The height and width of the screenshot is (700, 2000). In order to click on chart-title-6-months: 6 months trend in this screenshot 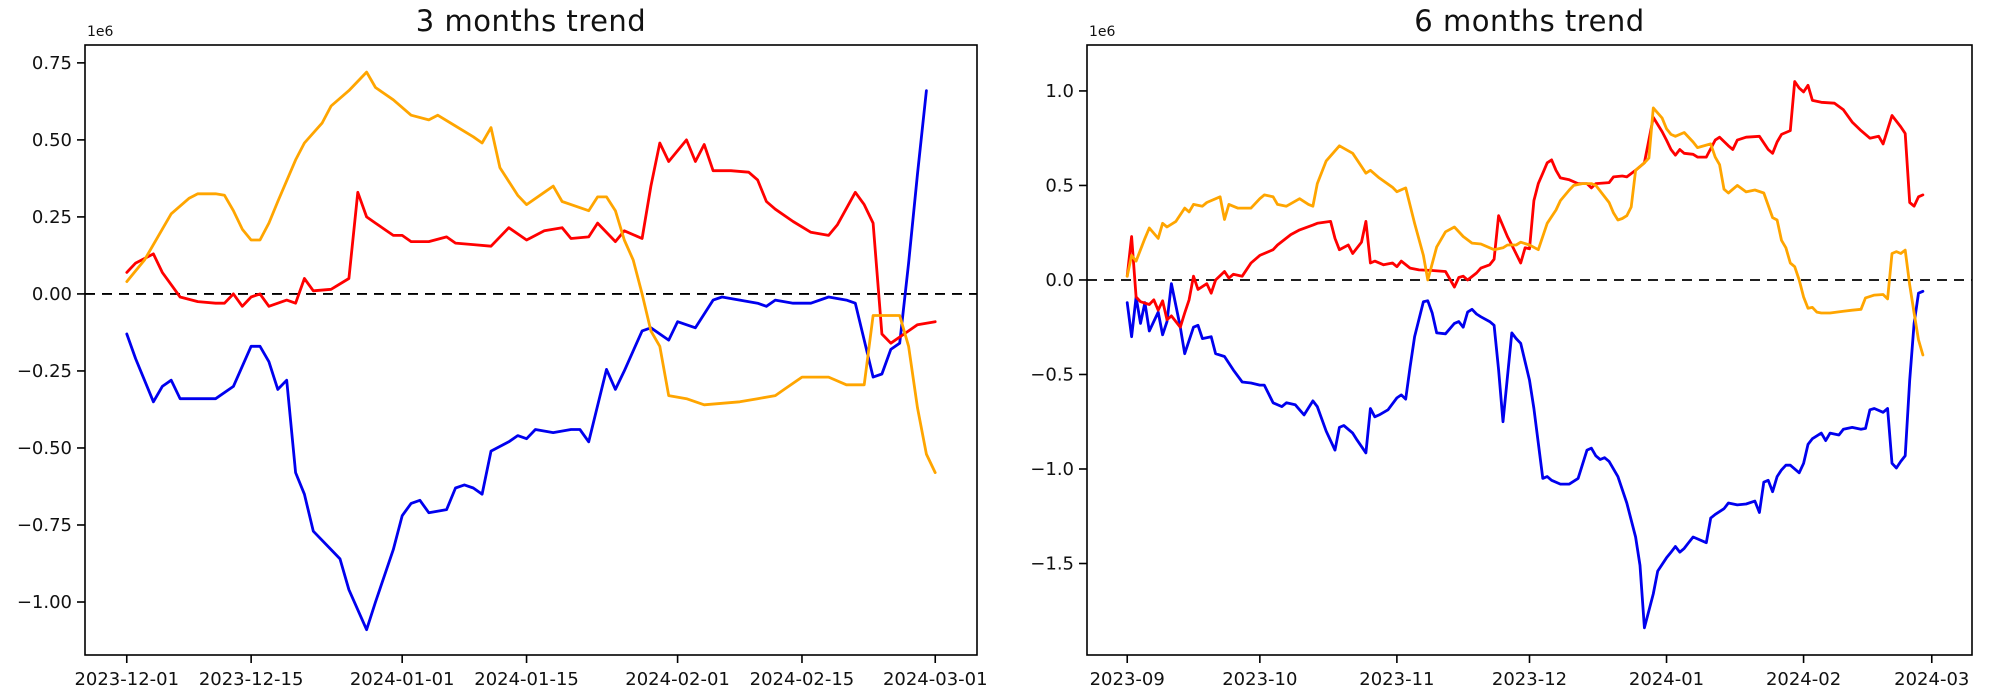, I will do `click(1529, 21)`.